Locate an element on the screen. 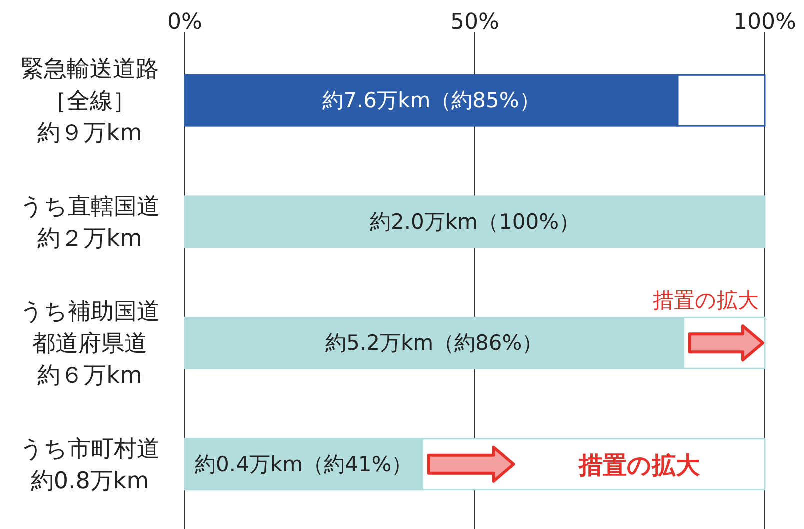 This screenshot has width=804, height=529. bar is located at coordinates (475, 222).